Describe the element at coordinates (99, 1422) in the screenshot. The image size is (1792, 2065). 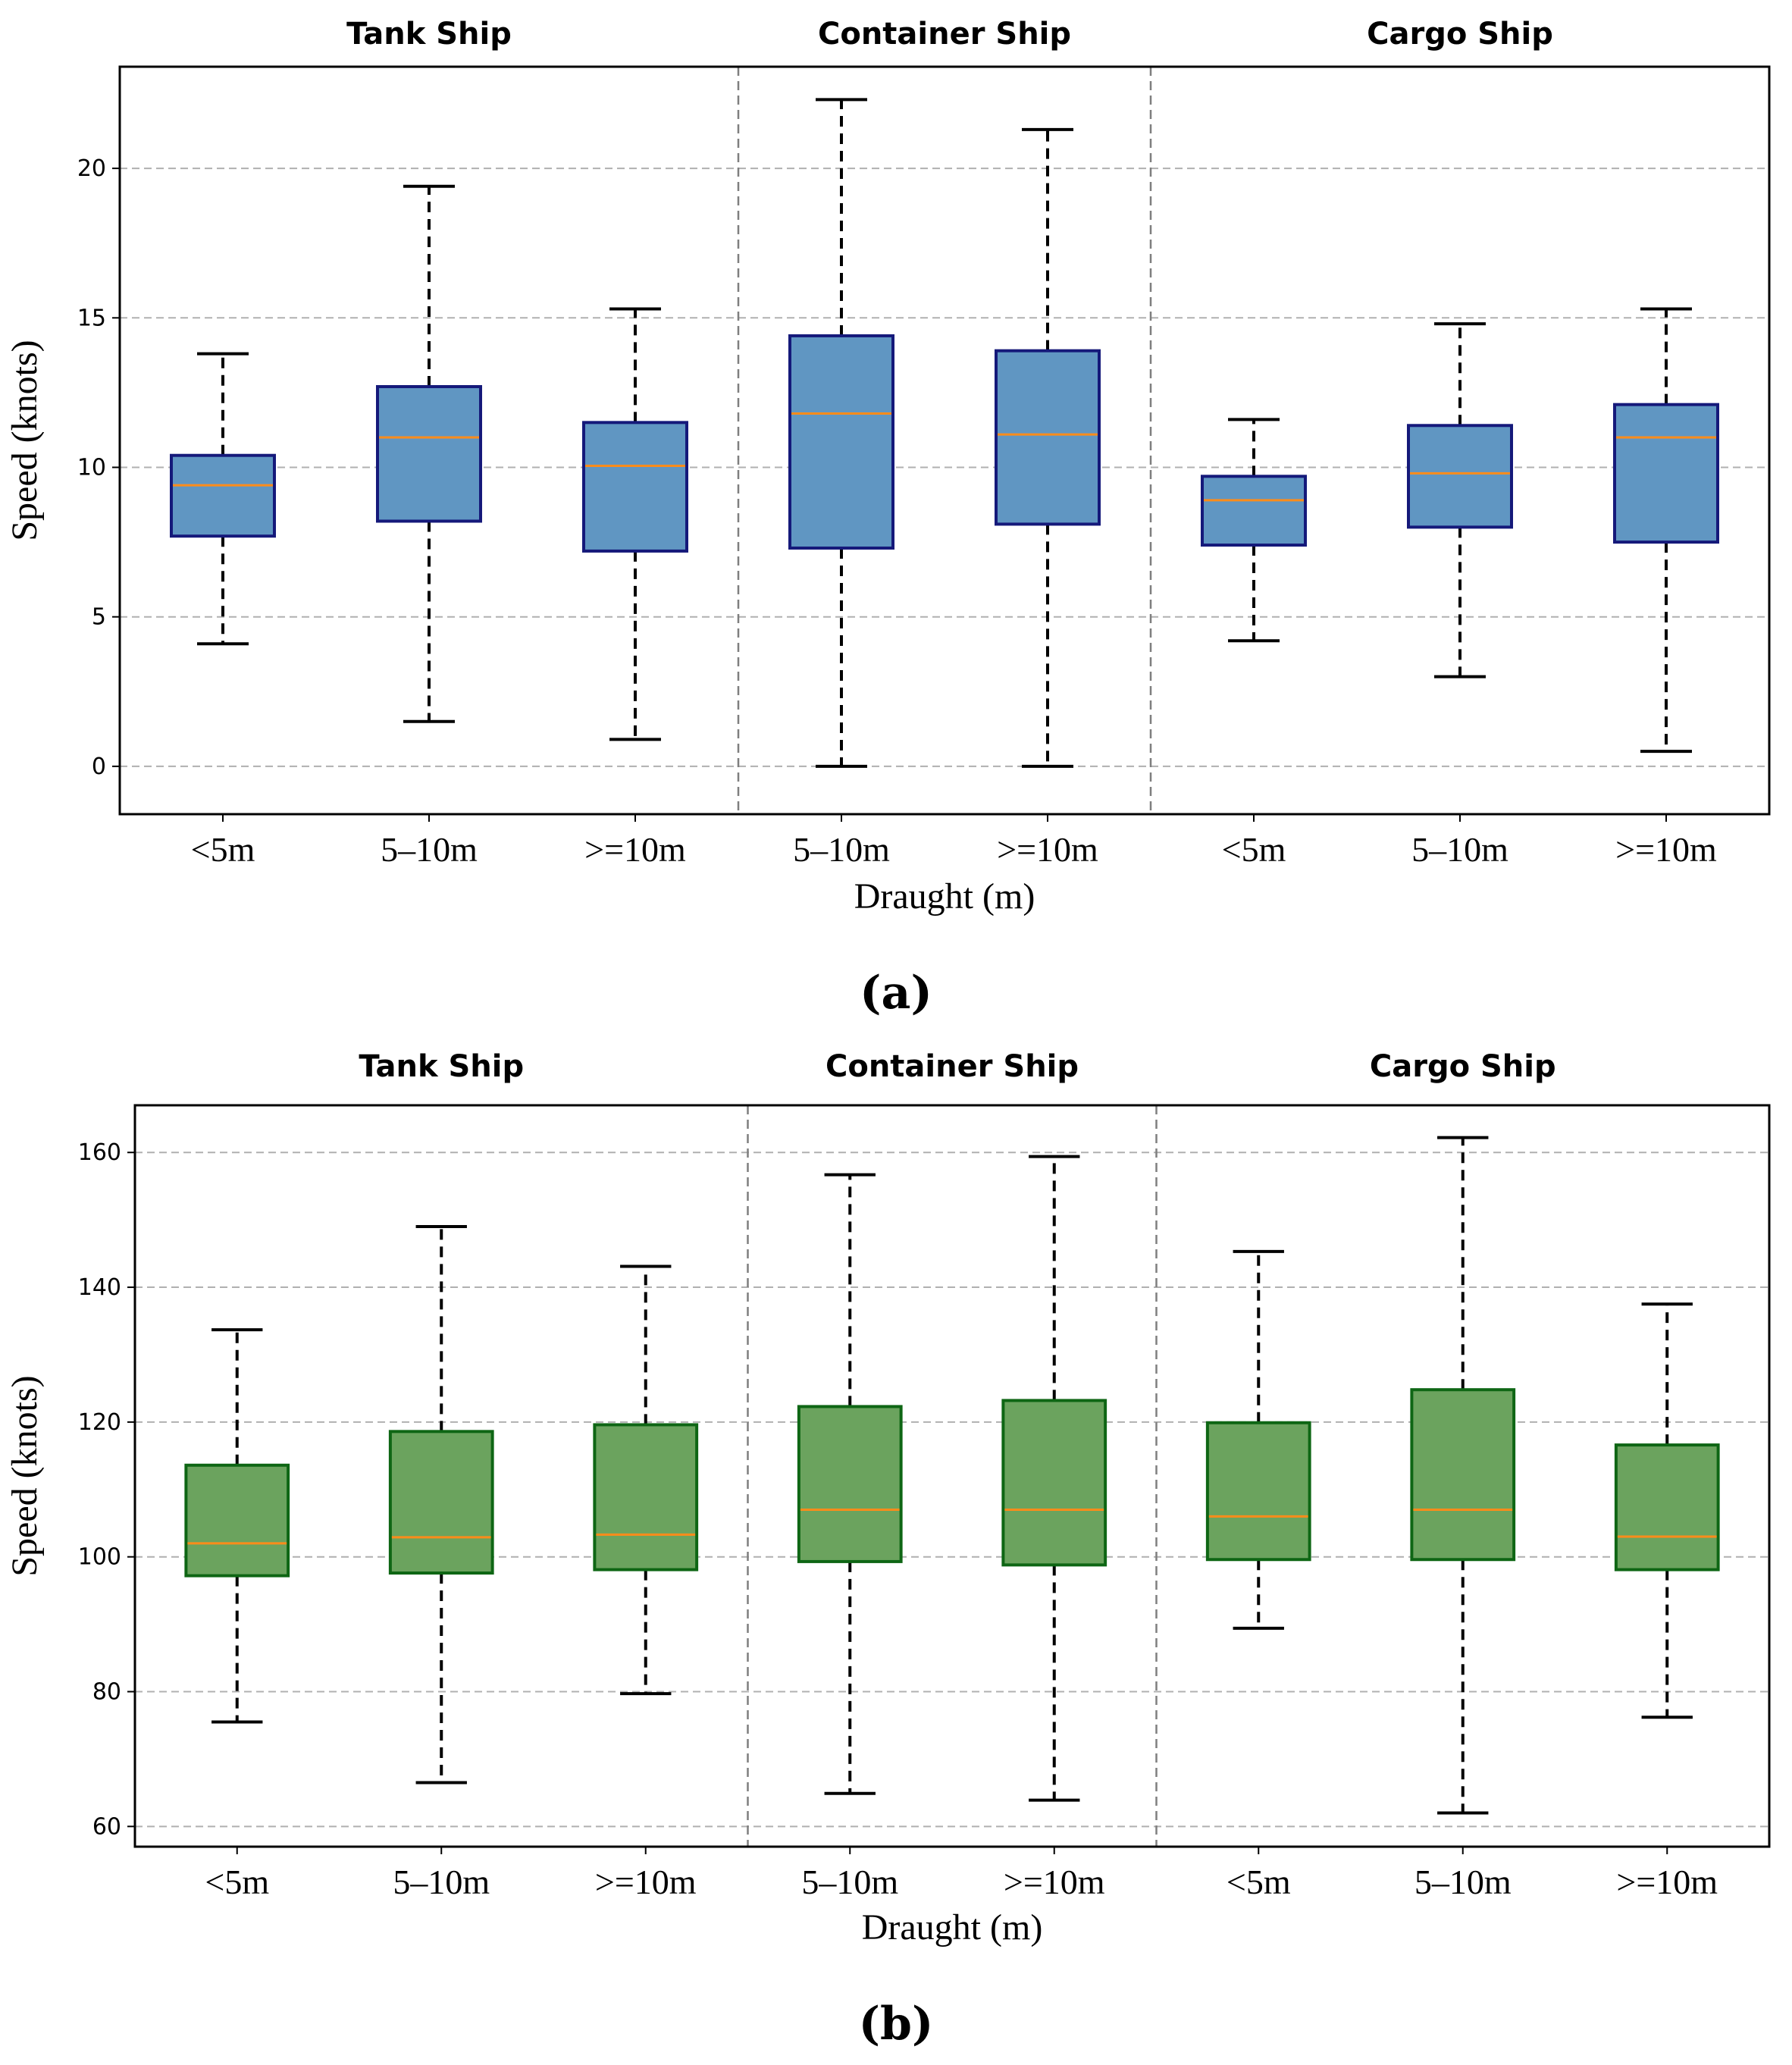
I see `b-ytick-label: 120` at that location.